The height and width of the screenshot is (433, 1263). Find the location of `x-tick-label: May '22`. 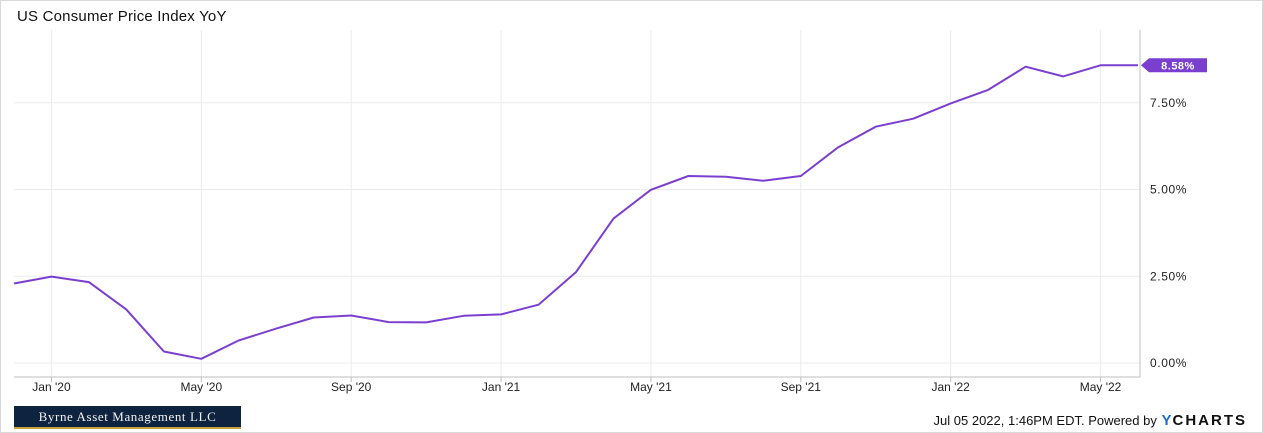

x-tick-label: May '22 is located at coordinates (1101, 387).